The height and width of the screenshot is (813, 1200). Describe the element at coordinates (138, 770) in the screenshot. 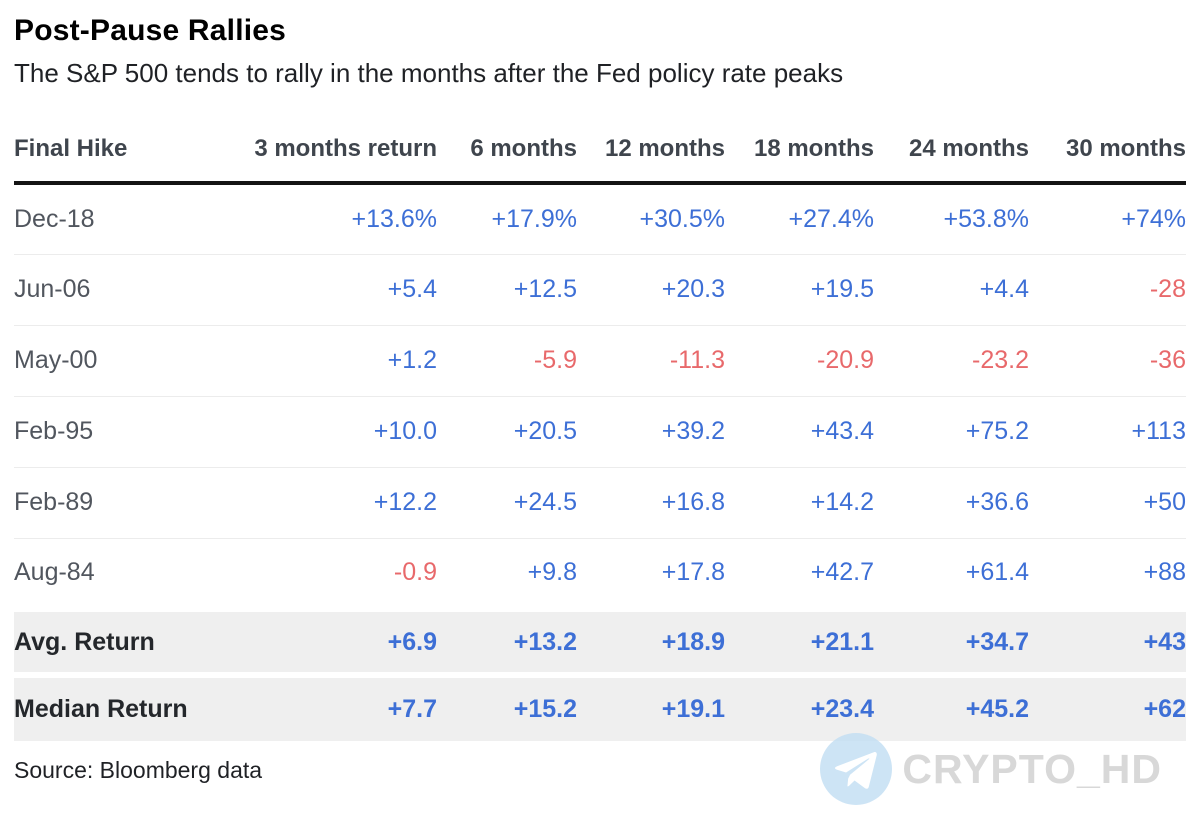

I see `source-note: Source: Bloomberg data` at that location.